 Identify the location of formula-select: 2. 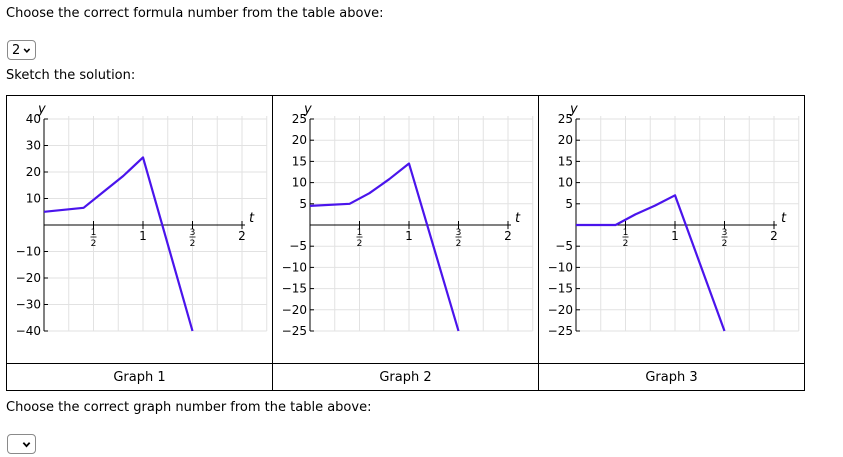
(21, 50).